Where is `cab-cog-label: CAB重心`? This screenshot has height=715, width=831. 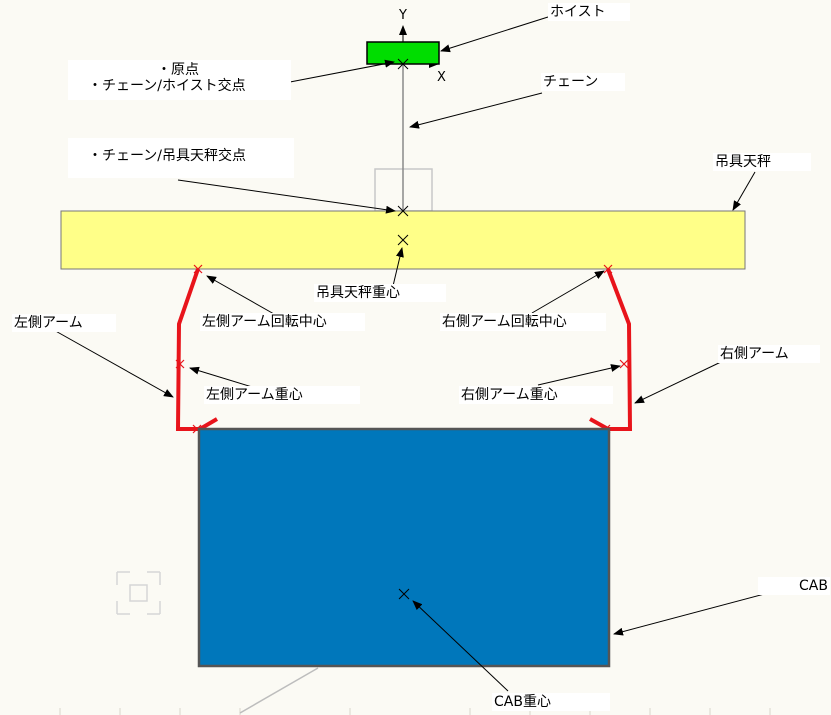 cab-cog-label: CAB重心 is located at coordinates (551, 702).